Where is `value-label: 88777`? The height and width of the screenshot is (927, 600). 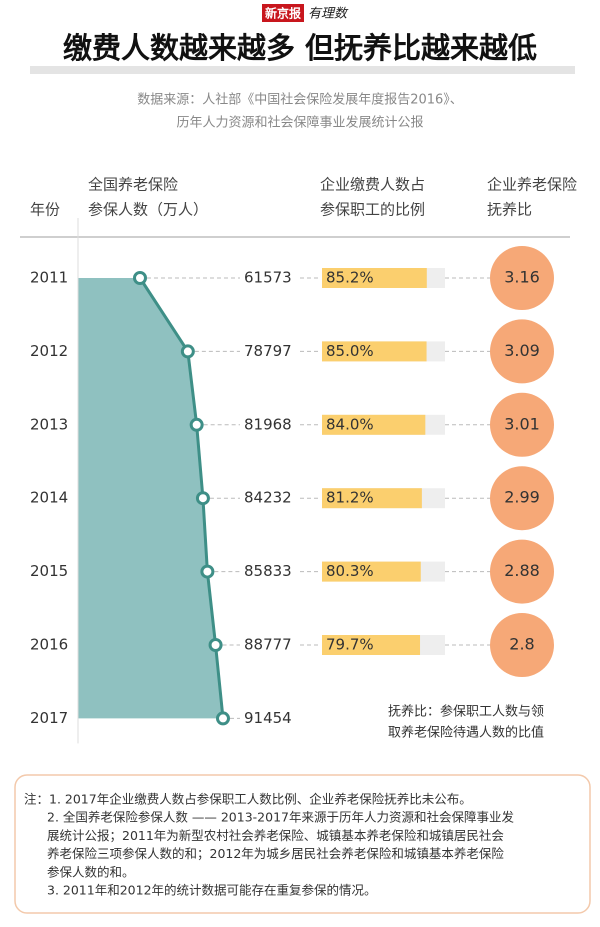 value-label: 88777 is located at coordinates (268, 645).